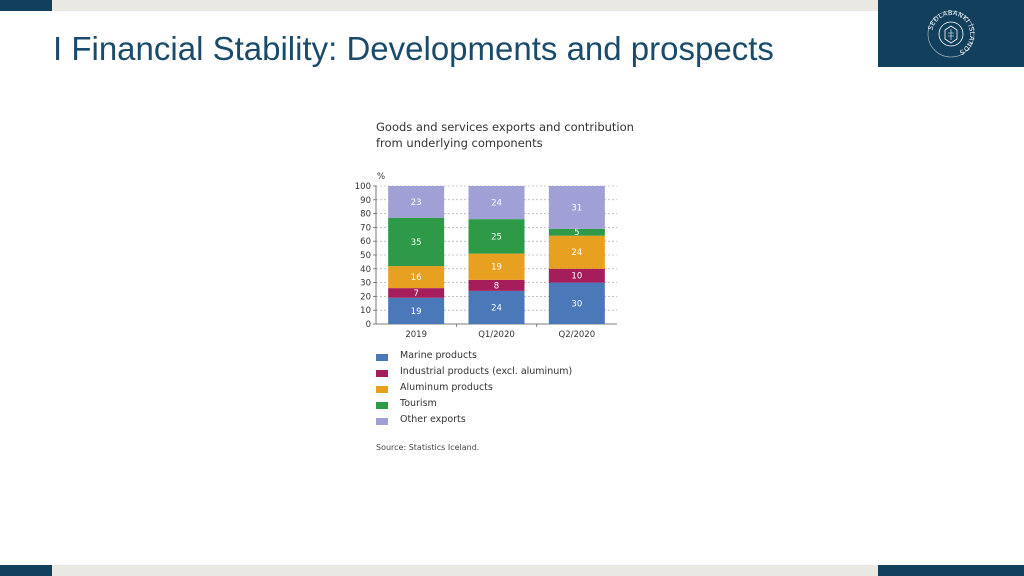  I want to click on bar-label-2-3: 5, so click(576, 233).